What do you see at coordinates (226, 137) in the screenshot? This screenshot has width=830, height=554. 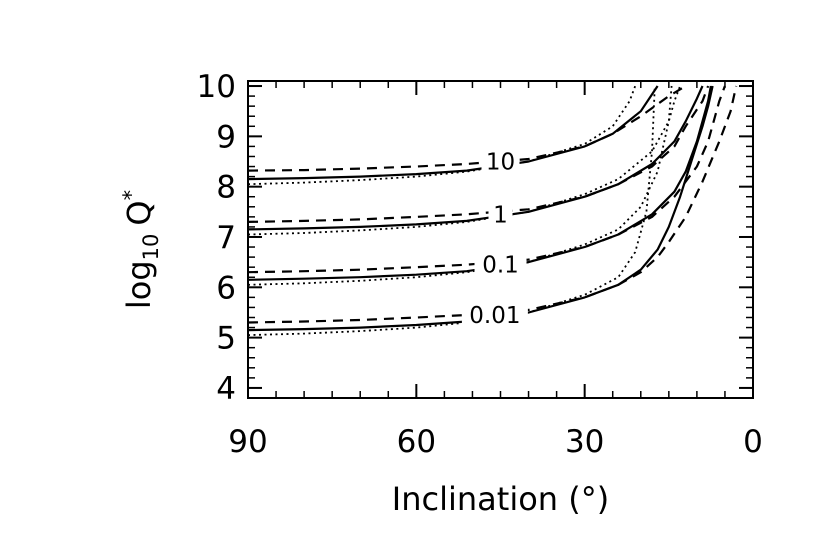 I see `y-tick-label: 9` at bounding box center [226, 137].